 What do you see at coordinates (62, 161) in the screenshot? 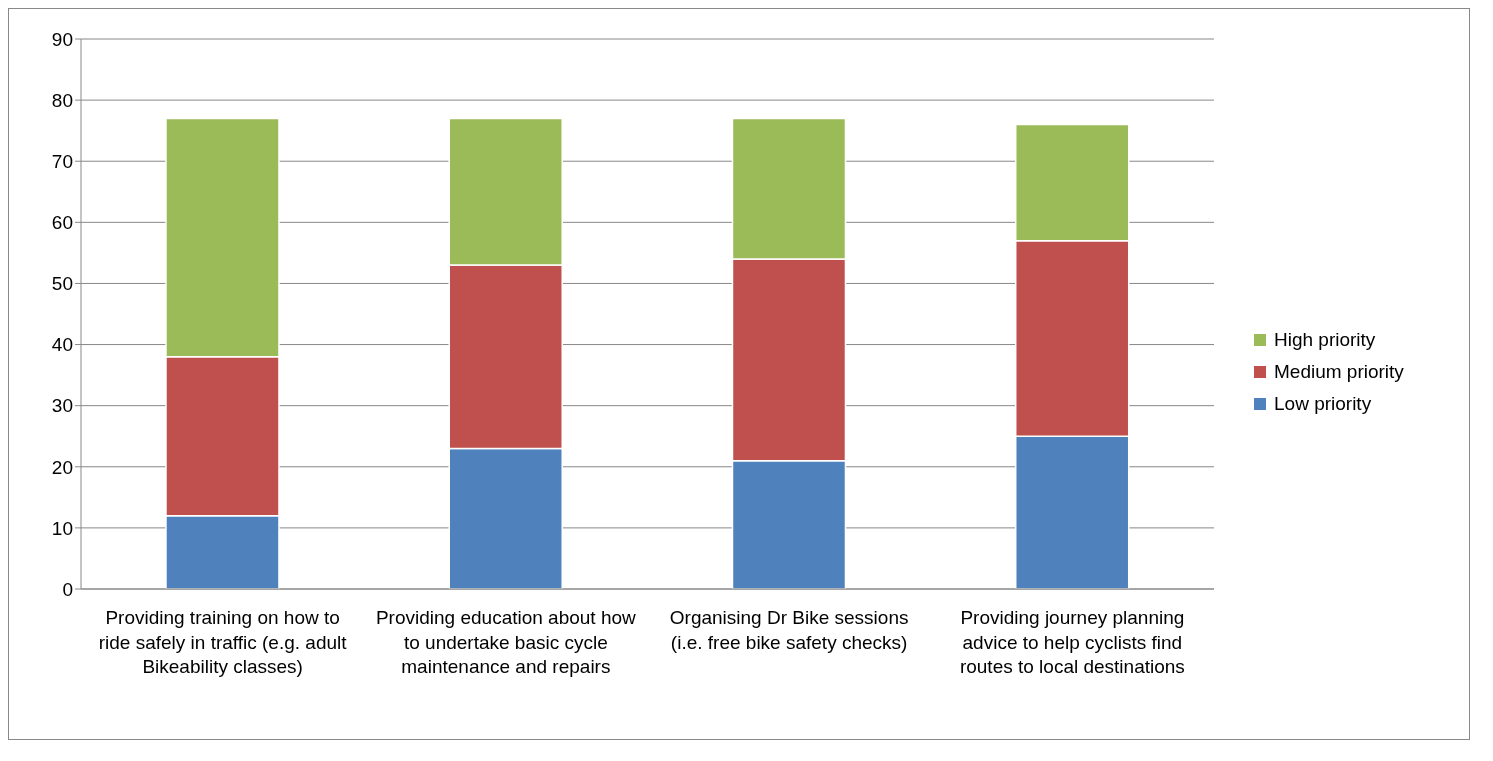
I see `y-tick-label: 70` at bounding box center [62, 161].